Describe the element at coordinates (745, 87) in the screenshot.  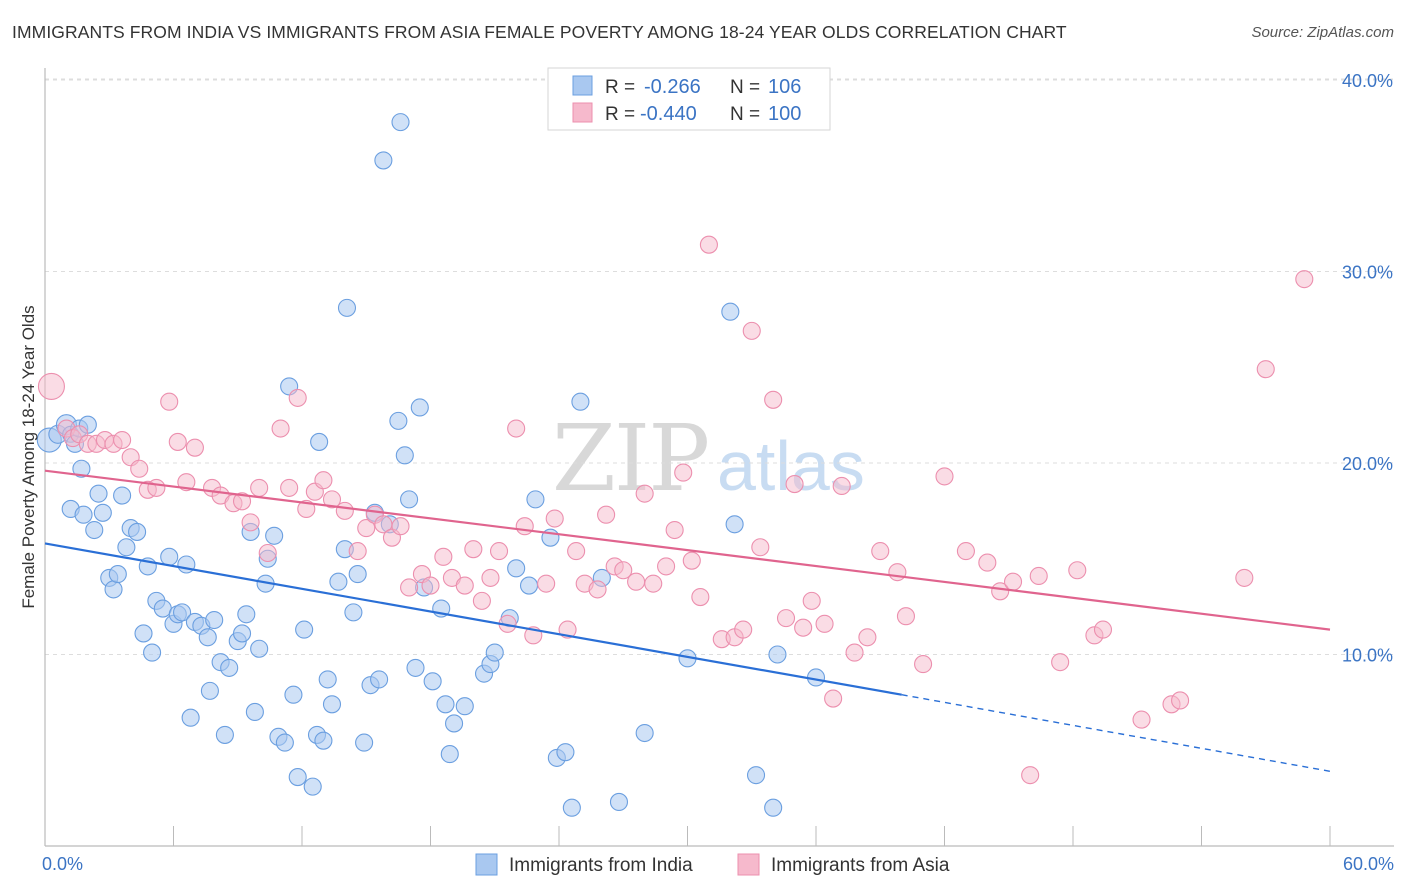
I see `legend-n-label-india: N =` at that location.